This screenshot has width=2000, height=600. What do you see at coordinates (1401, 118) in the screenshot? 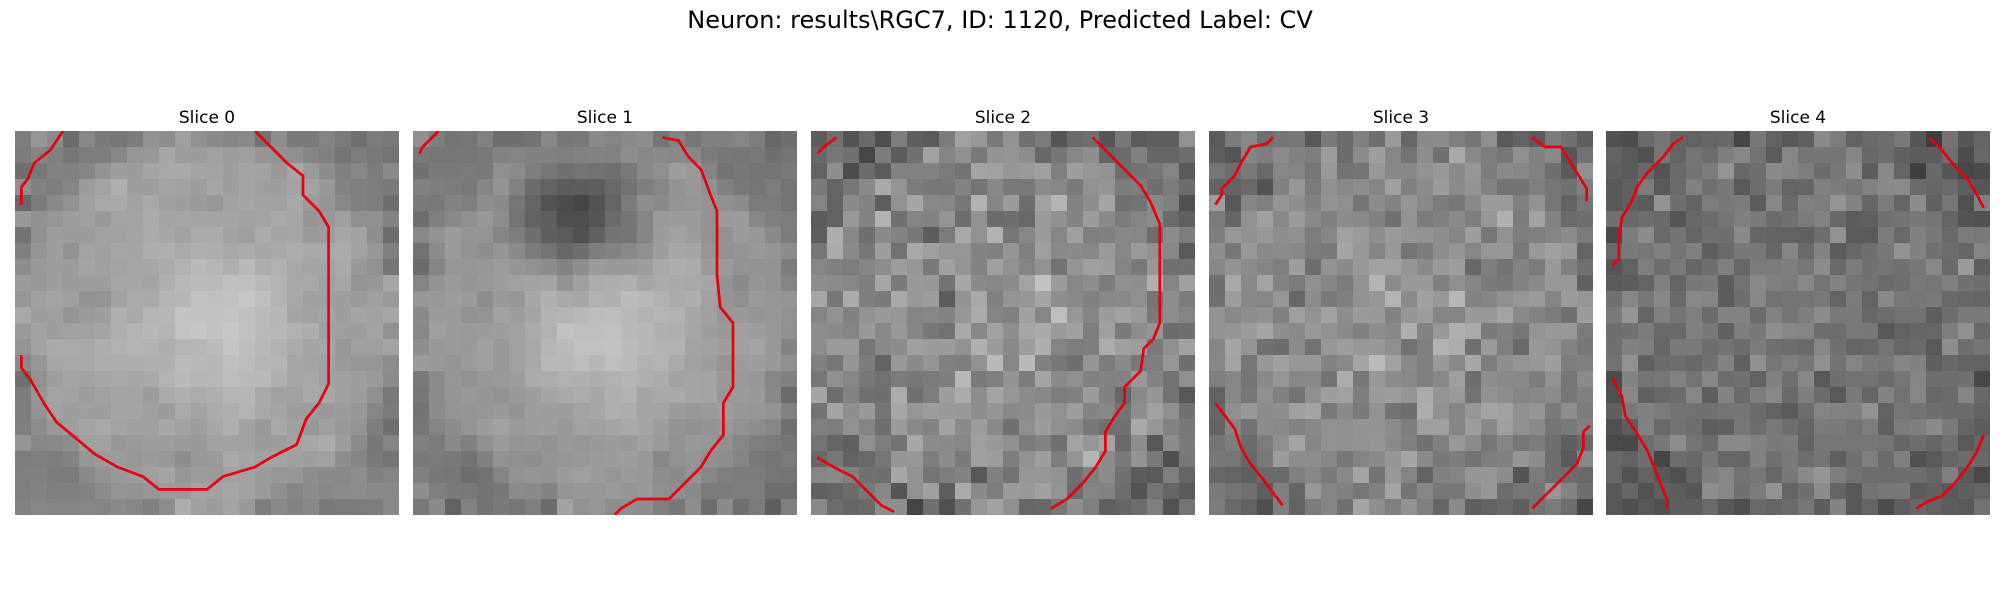
I see `slice-title-3: Slice 3` at bounding box center [1401, 118].